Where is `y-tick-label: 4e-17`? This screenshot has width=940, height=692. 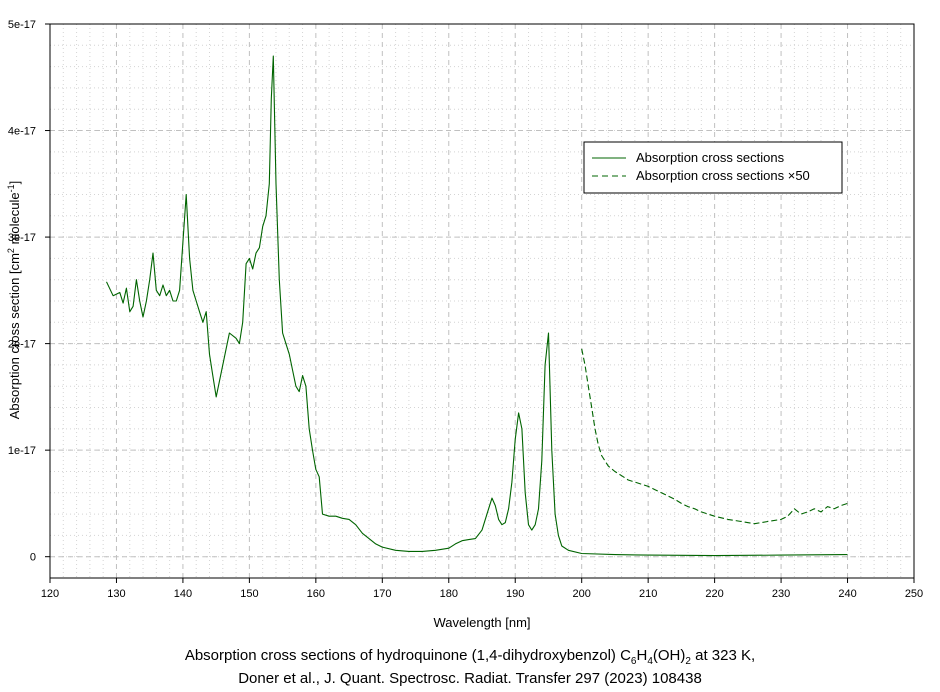 y-tick-label: 4e-17 is located at coordinates (22, 132).